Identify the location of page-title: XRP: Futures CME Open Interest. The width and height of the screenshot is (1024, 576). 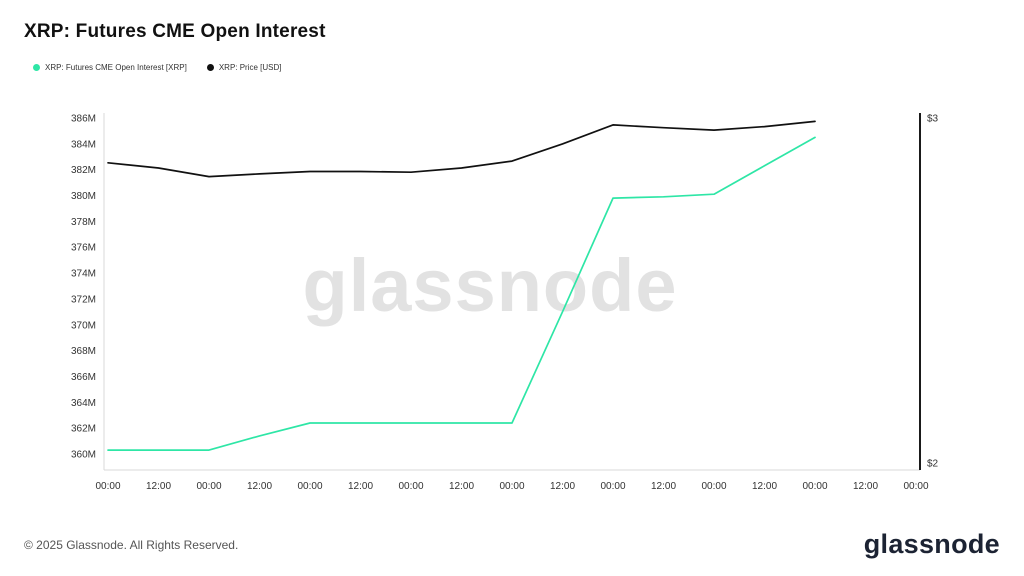
(175, 31).